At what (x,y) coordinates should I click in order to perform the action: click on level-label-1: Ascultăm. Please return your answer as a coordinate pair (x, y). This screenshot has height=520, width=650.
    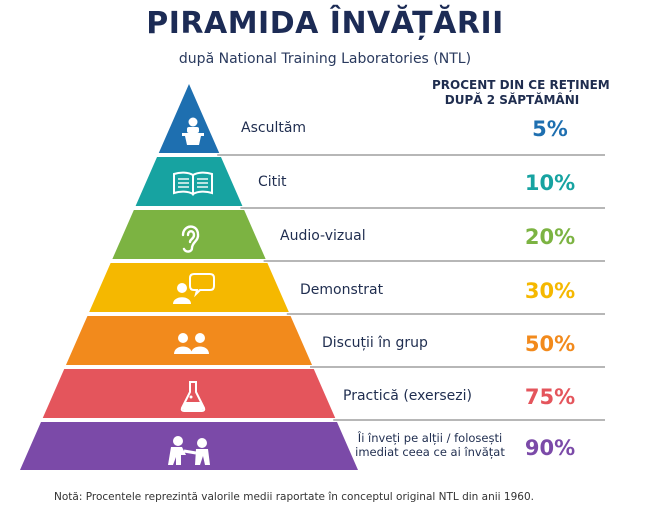
    Looking at the image, I should click on (274, 128).